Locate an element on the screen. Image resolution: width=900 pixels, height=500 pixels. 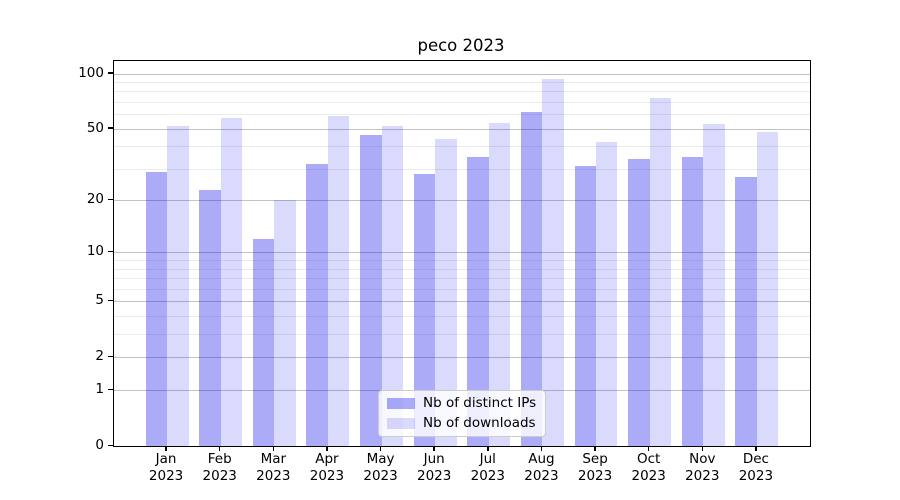
legend-entry-distinct-ips: Nb of distinct IPs is located at coordinates (461, 403).